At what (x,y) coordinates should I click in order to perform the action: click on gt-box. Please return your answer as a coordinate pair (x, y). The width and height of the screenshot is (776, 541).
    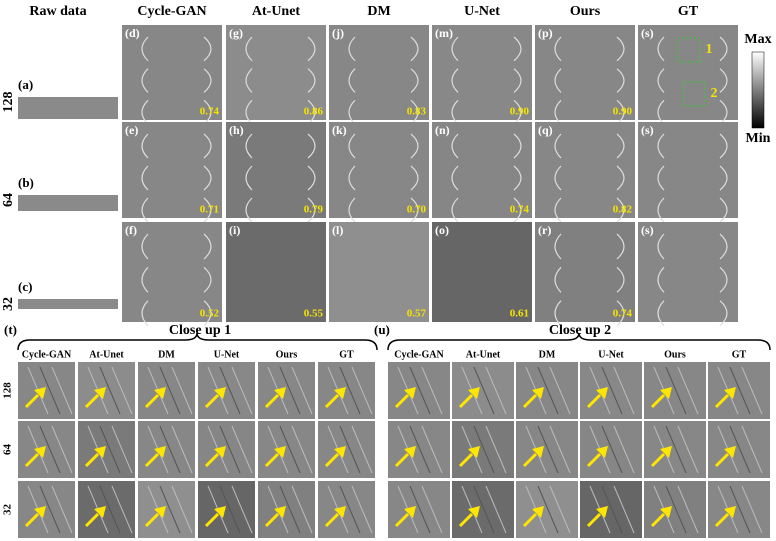
    Looking at the image, I should click on (689, 50).